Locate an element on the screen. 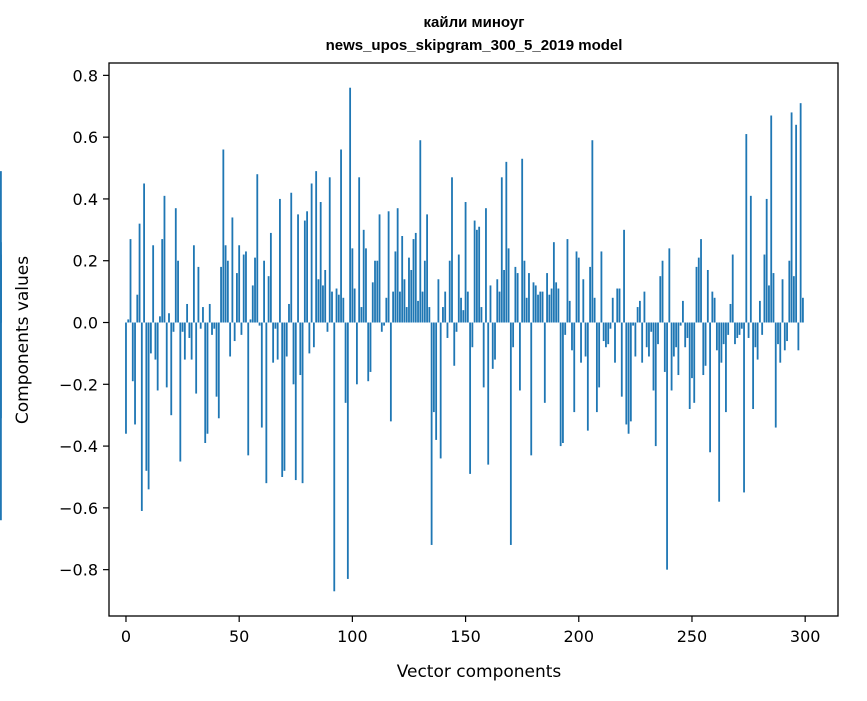  x-tick-label: 0 is located at coordinates (126, 636).